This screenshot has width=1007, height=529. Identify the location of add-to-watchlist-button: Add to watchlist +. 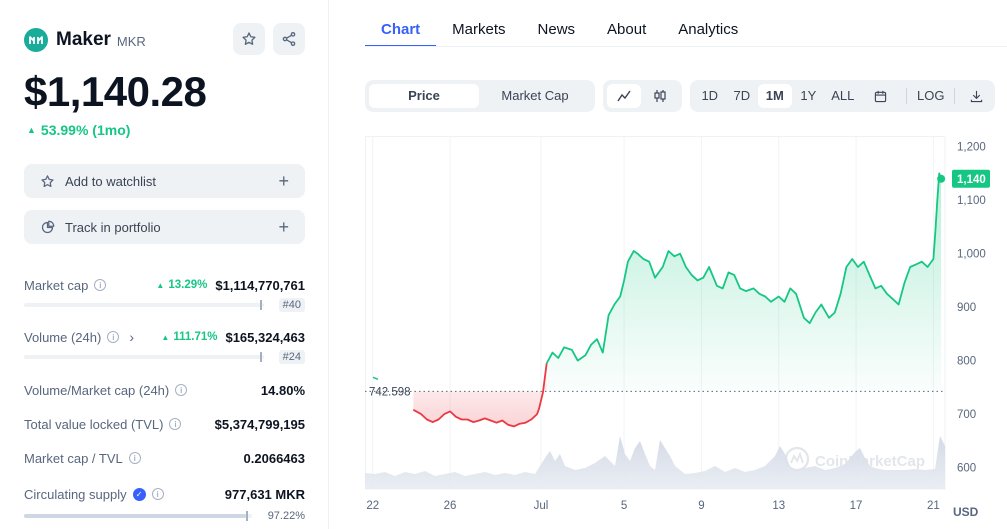
(164, 181).